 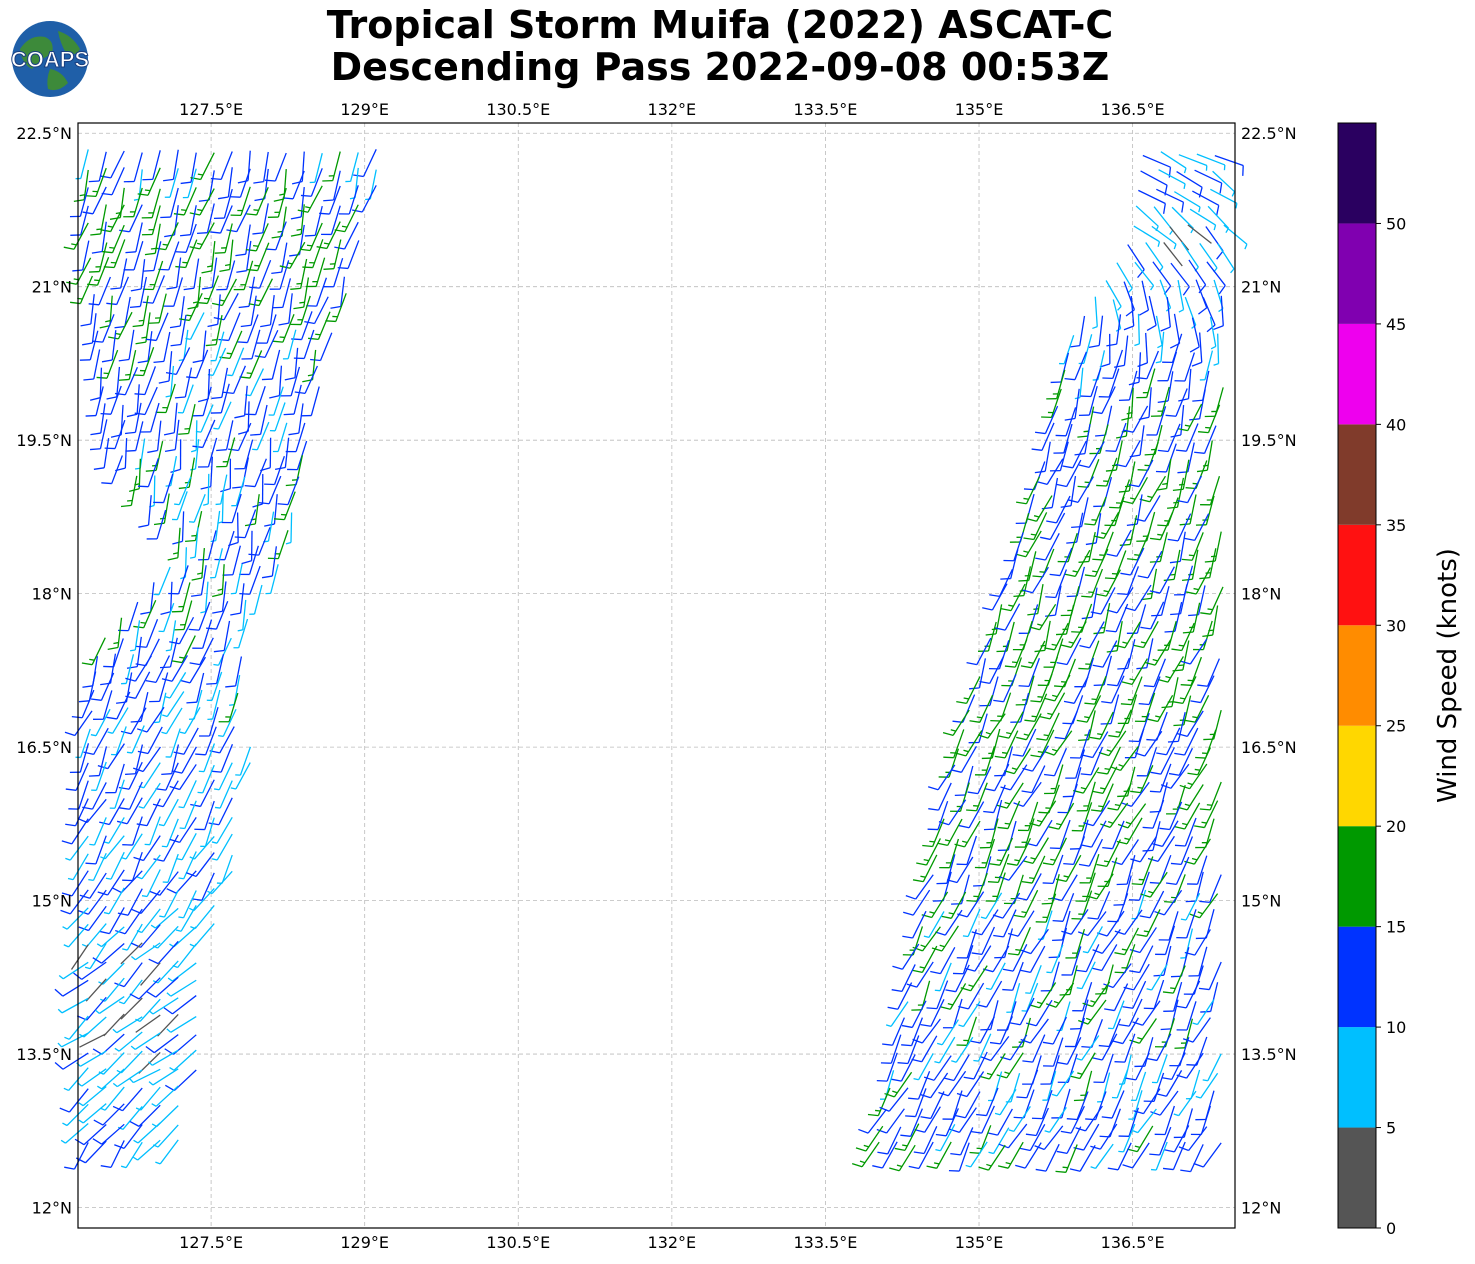 What do you see at coordinates (1396, 525) in the screenshot?
I see `colorbar-tick-label: 35` at bounding box center [1396, 525].